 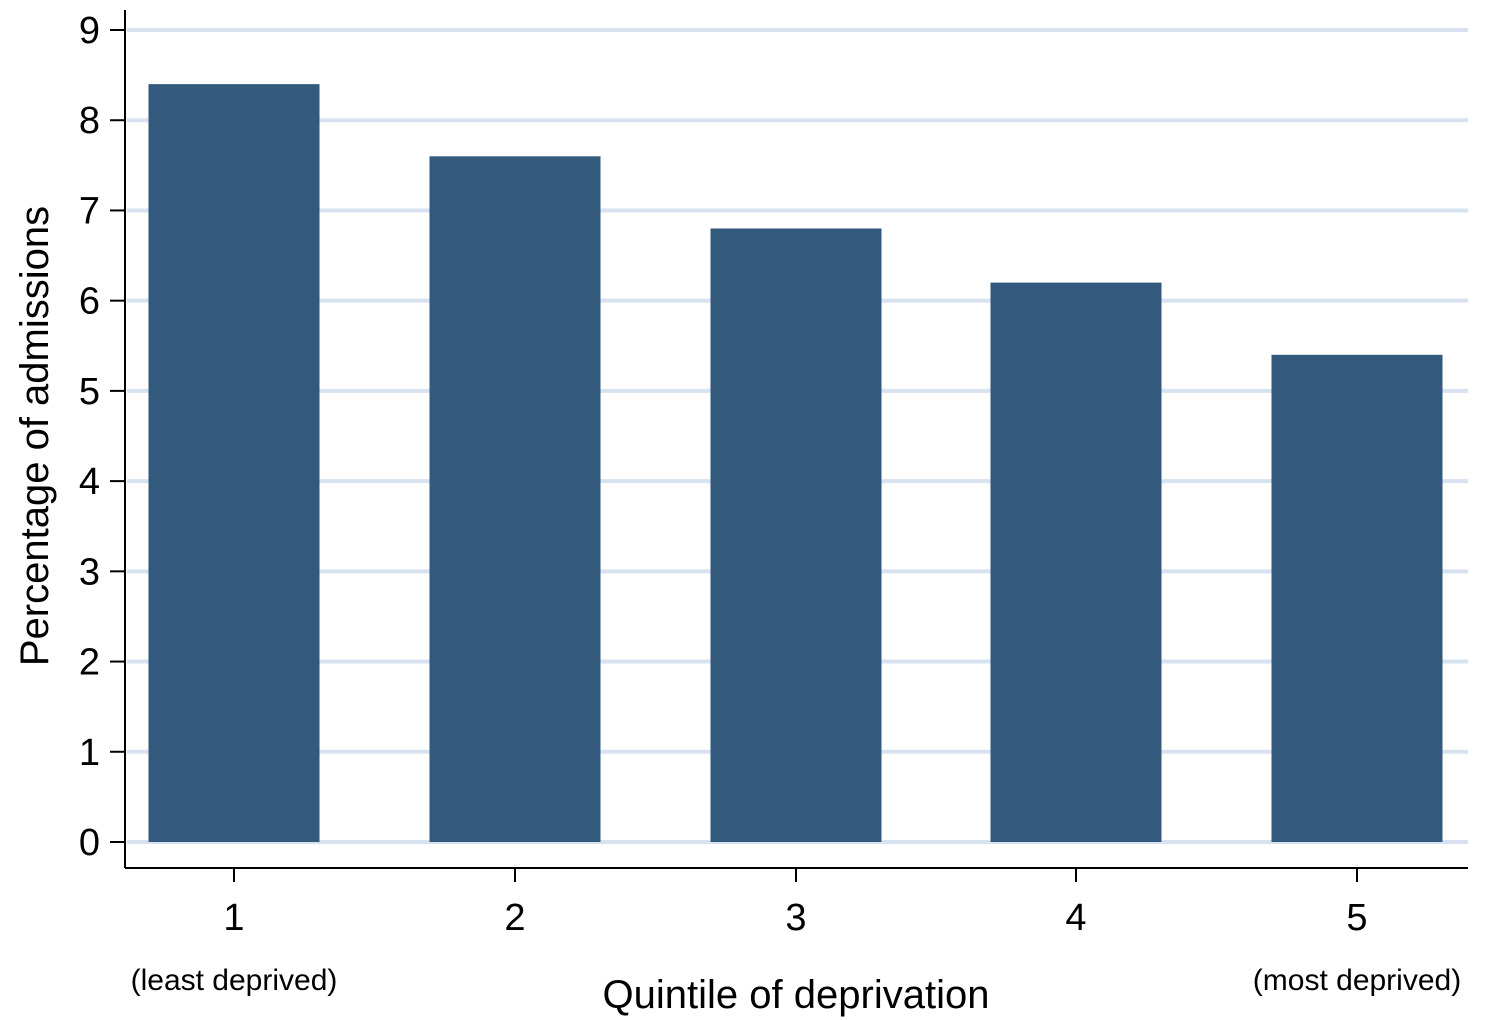 What do you see at coordinates (89, 302) in the screenshot?
I see `y-tick-label: 6` at bounding box center [89, 302].